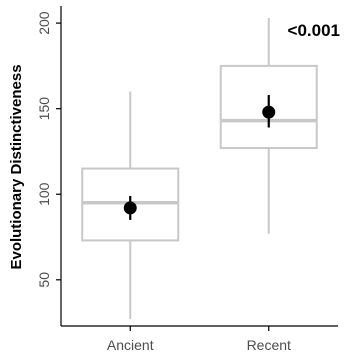 Image resolution: width=344 pixels, height=360 pixels. Describe the element at coordinates (44, 109) in the screenshot. I see `y-tick-label: 150` at that location.